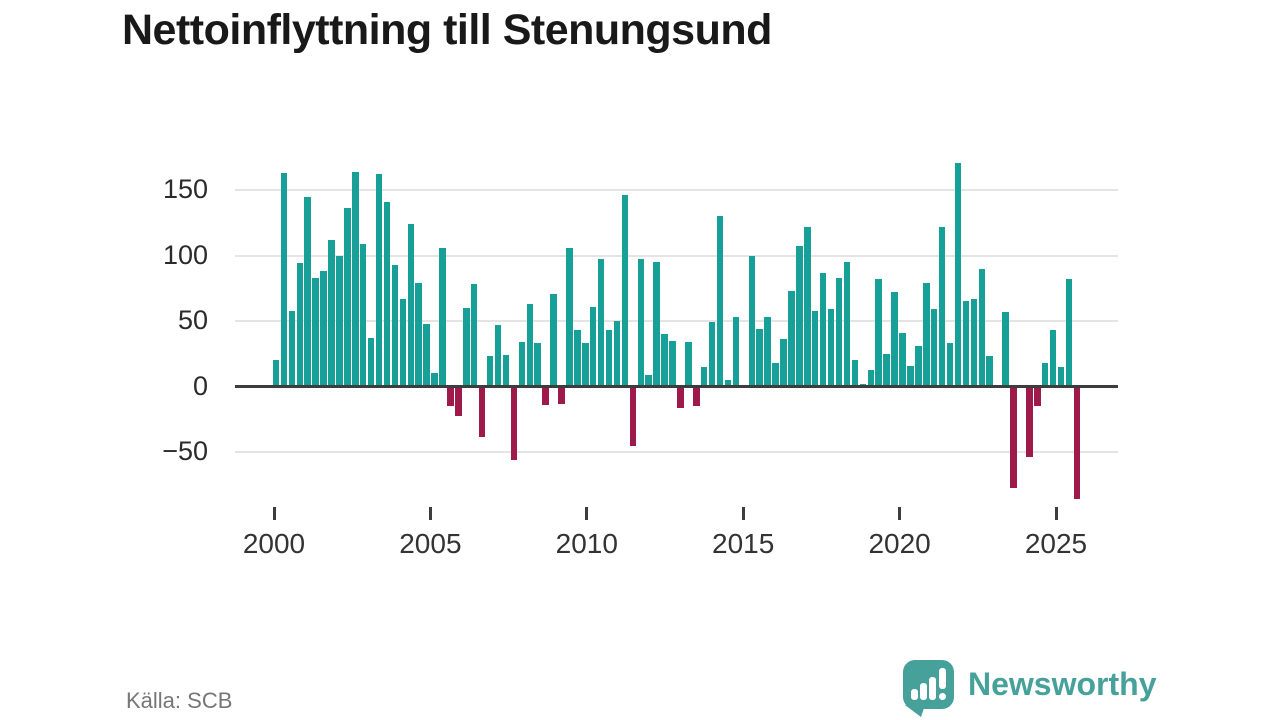 The width and height of the screenshot is (1280, 720). Describe the element at coordinates (192, 320) in the screenshot. I see `y-axis-label: 50` at that location.